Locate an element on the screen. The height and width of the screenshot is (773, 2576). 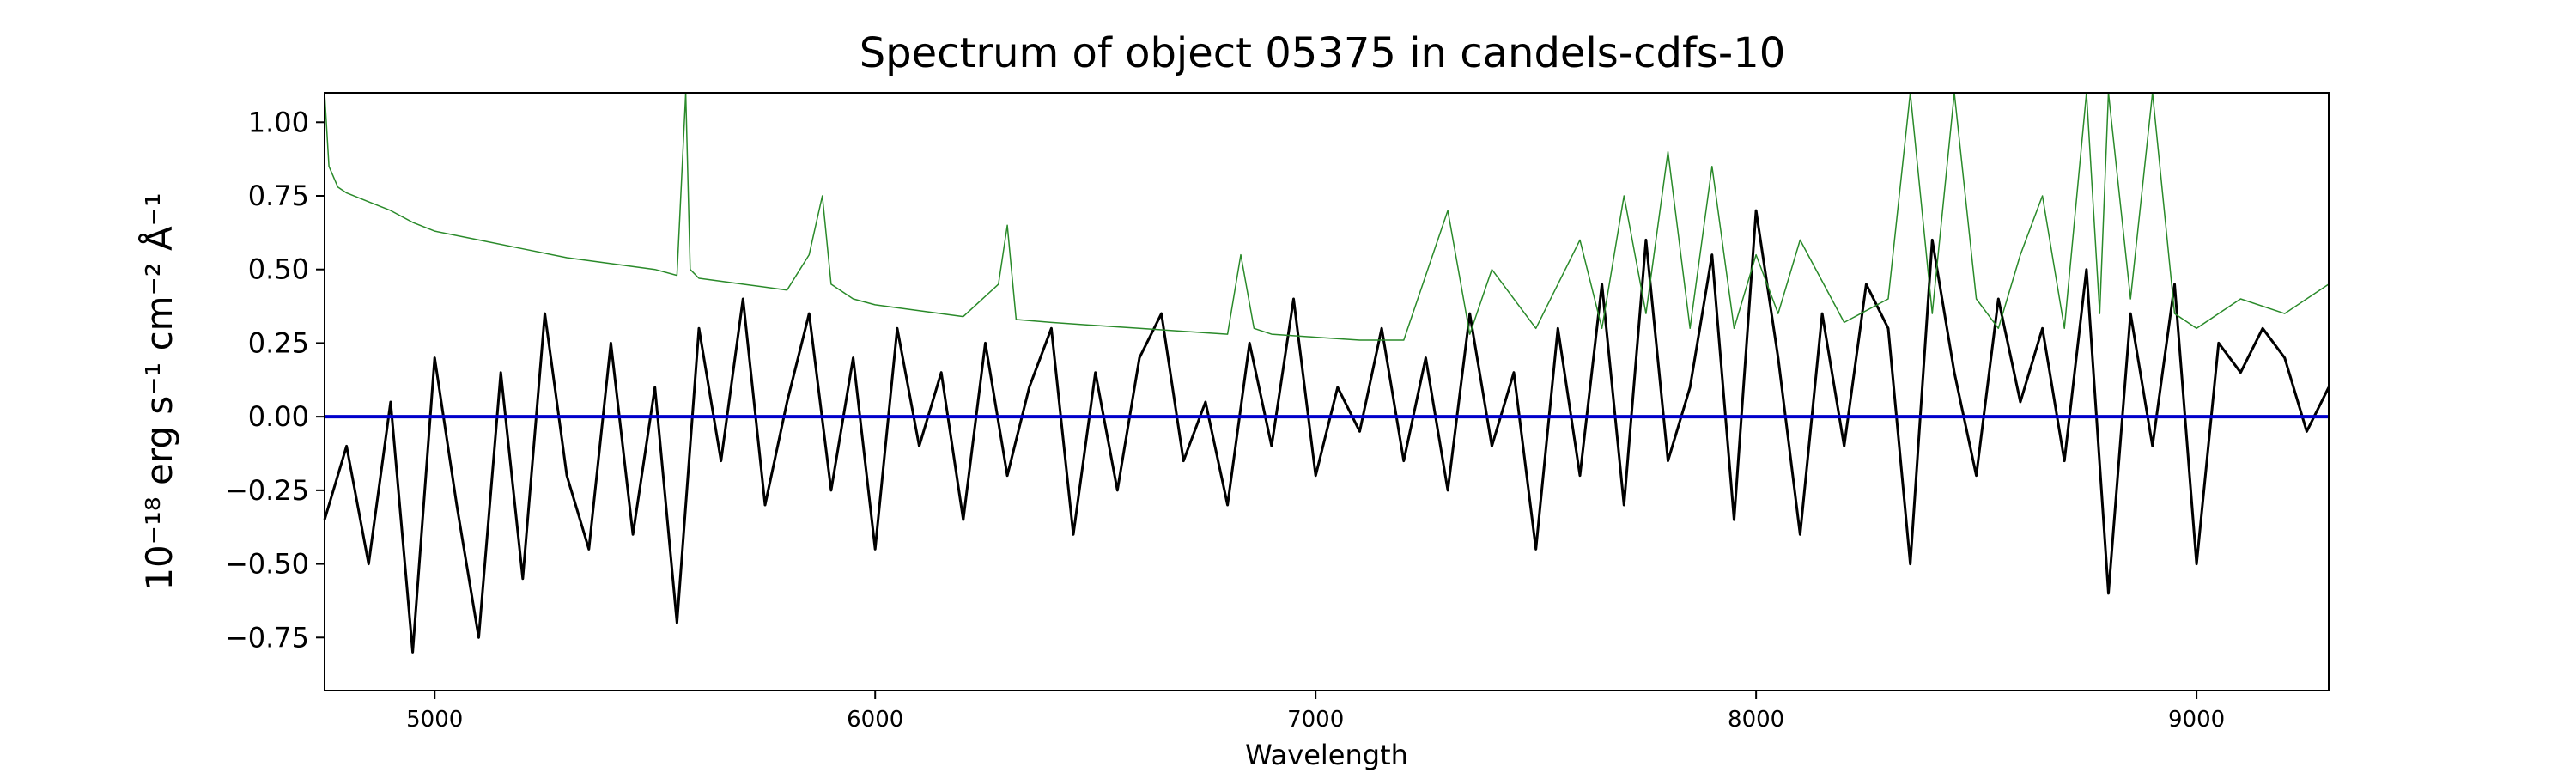
y-tick-label: −0.50 is located at coordinates (267, 564).